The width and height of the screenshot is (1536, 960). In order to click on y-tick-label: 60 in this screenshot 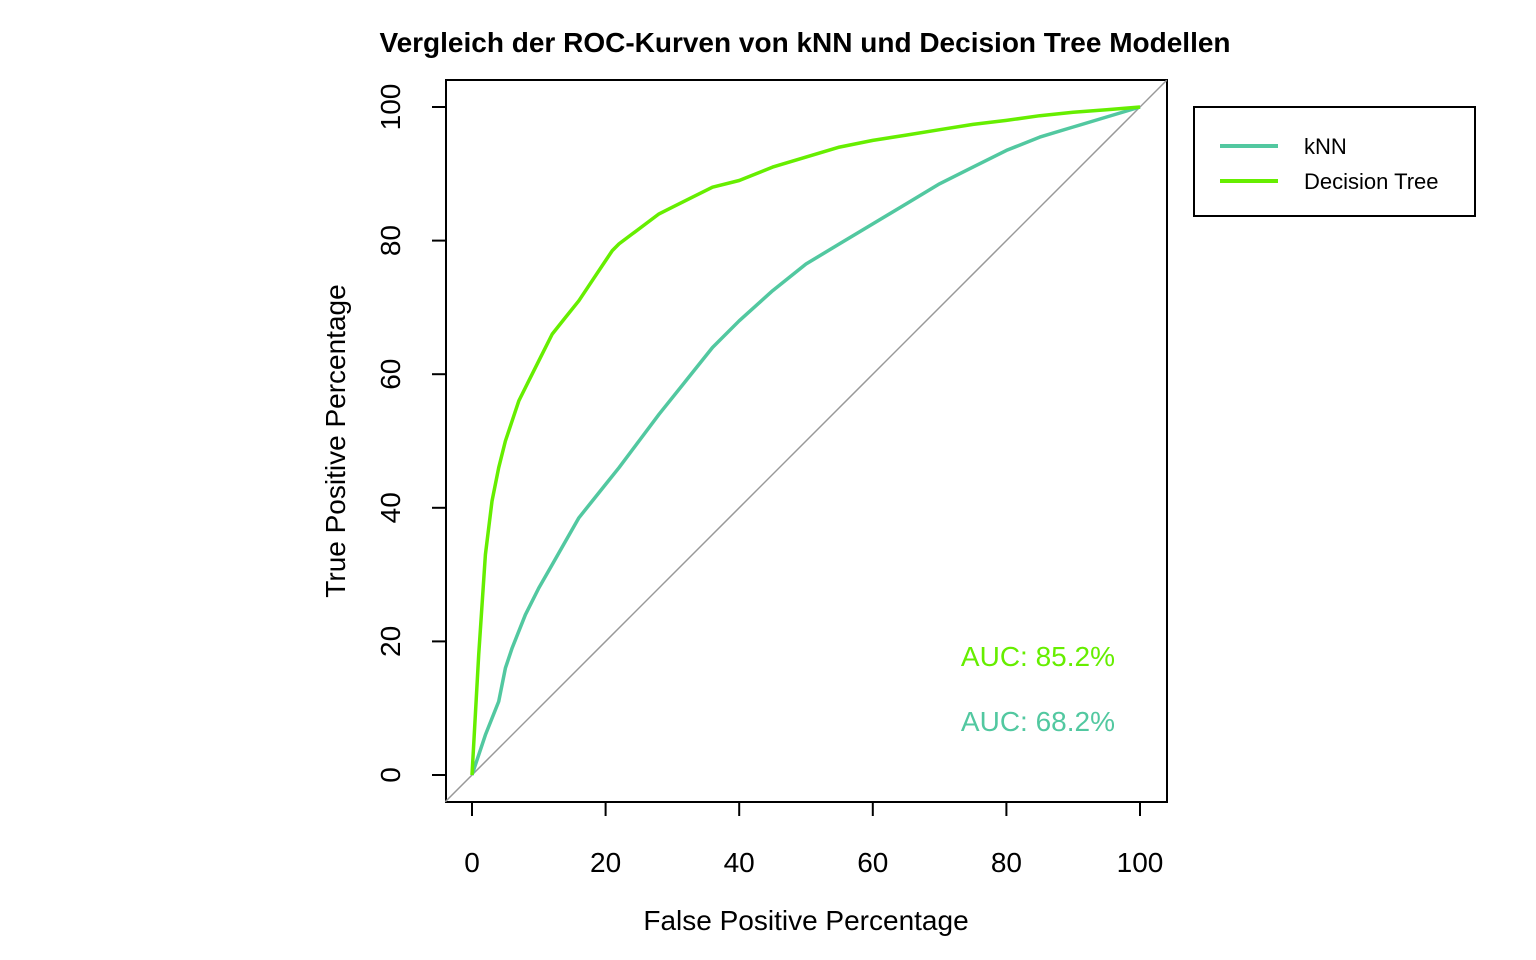, I will do `click(390, 374)`.